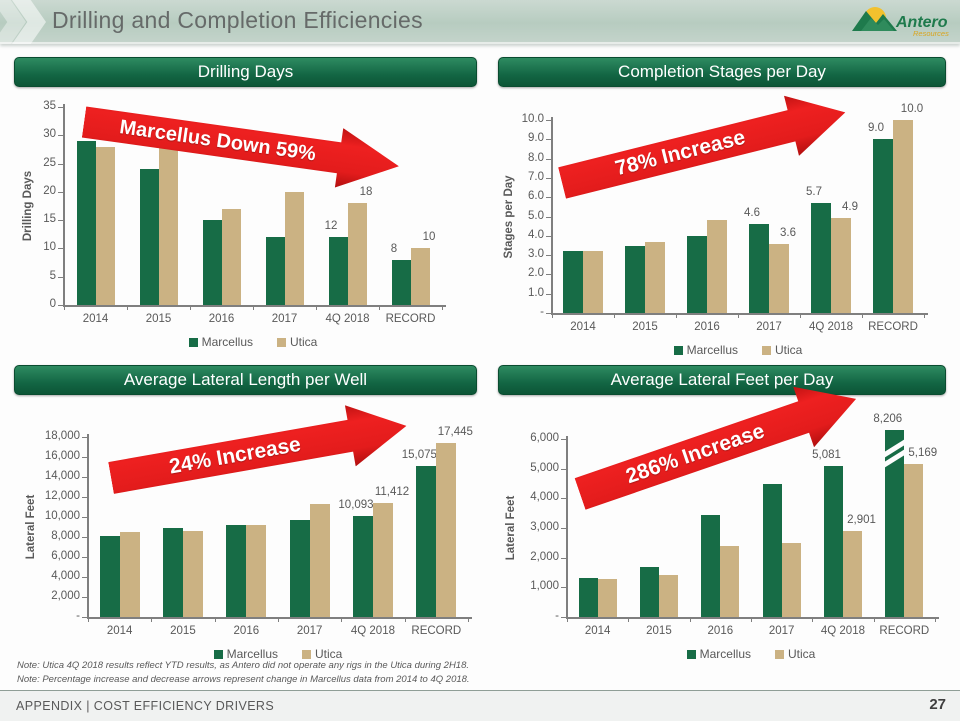  What do you see at coordinates (536, 176) in the screenshot?
I see `y-tick-label: 7.0` at bounding box center [536, 176].